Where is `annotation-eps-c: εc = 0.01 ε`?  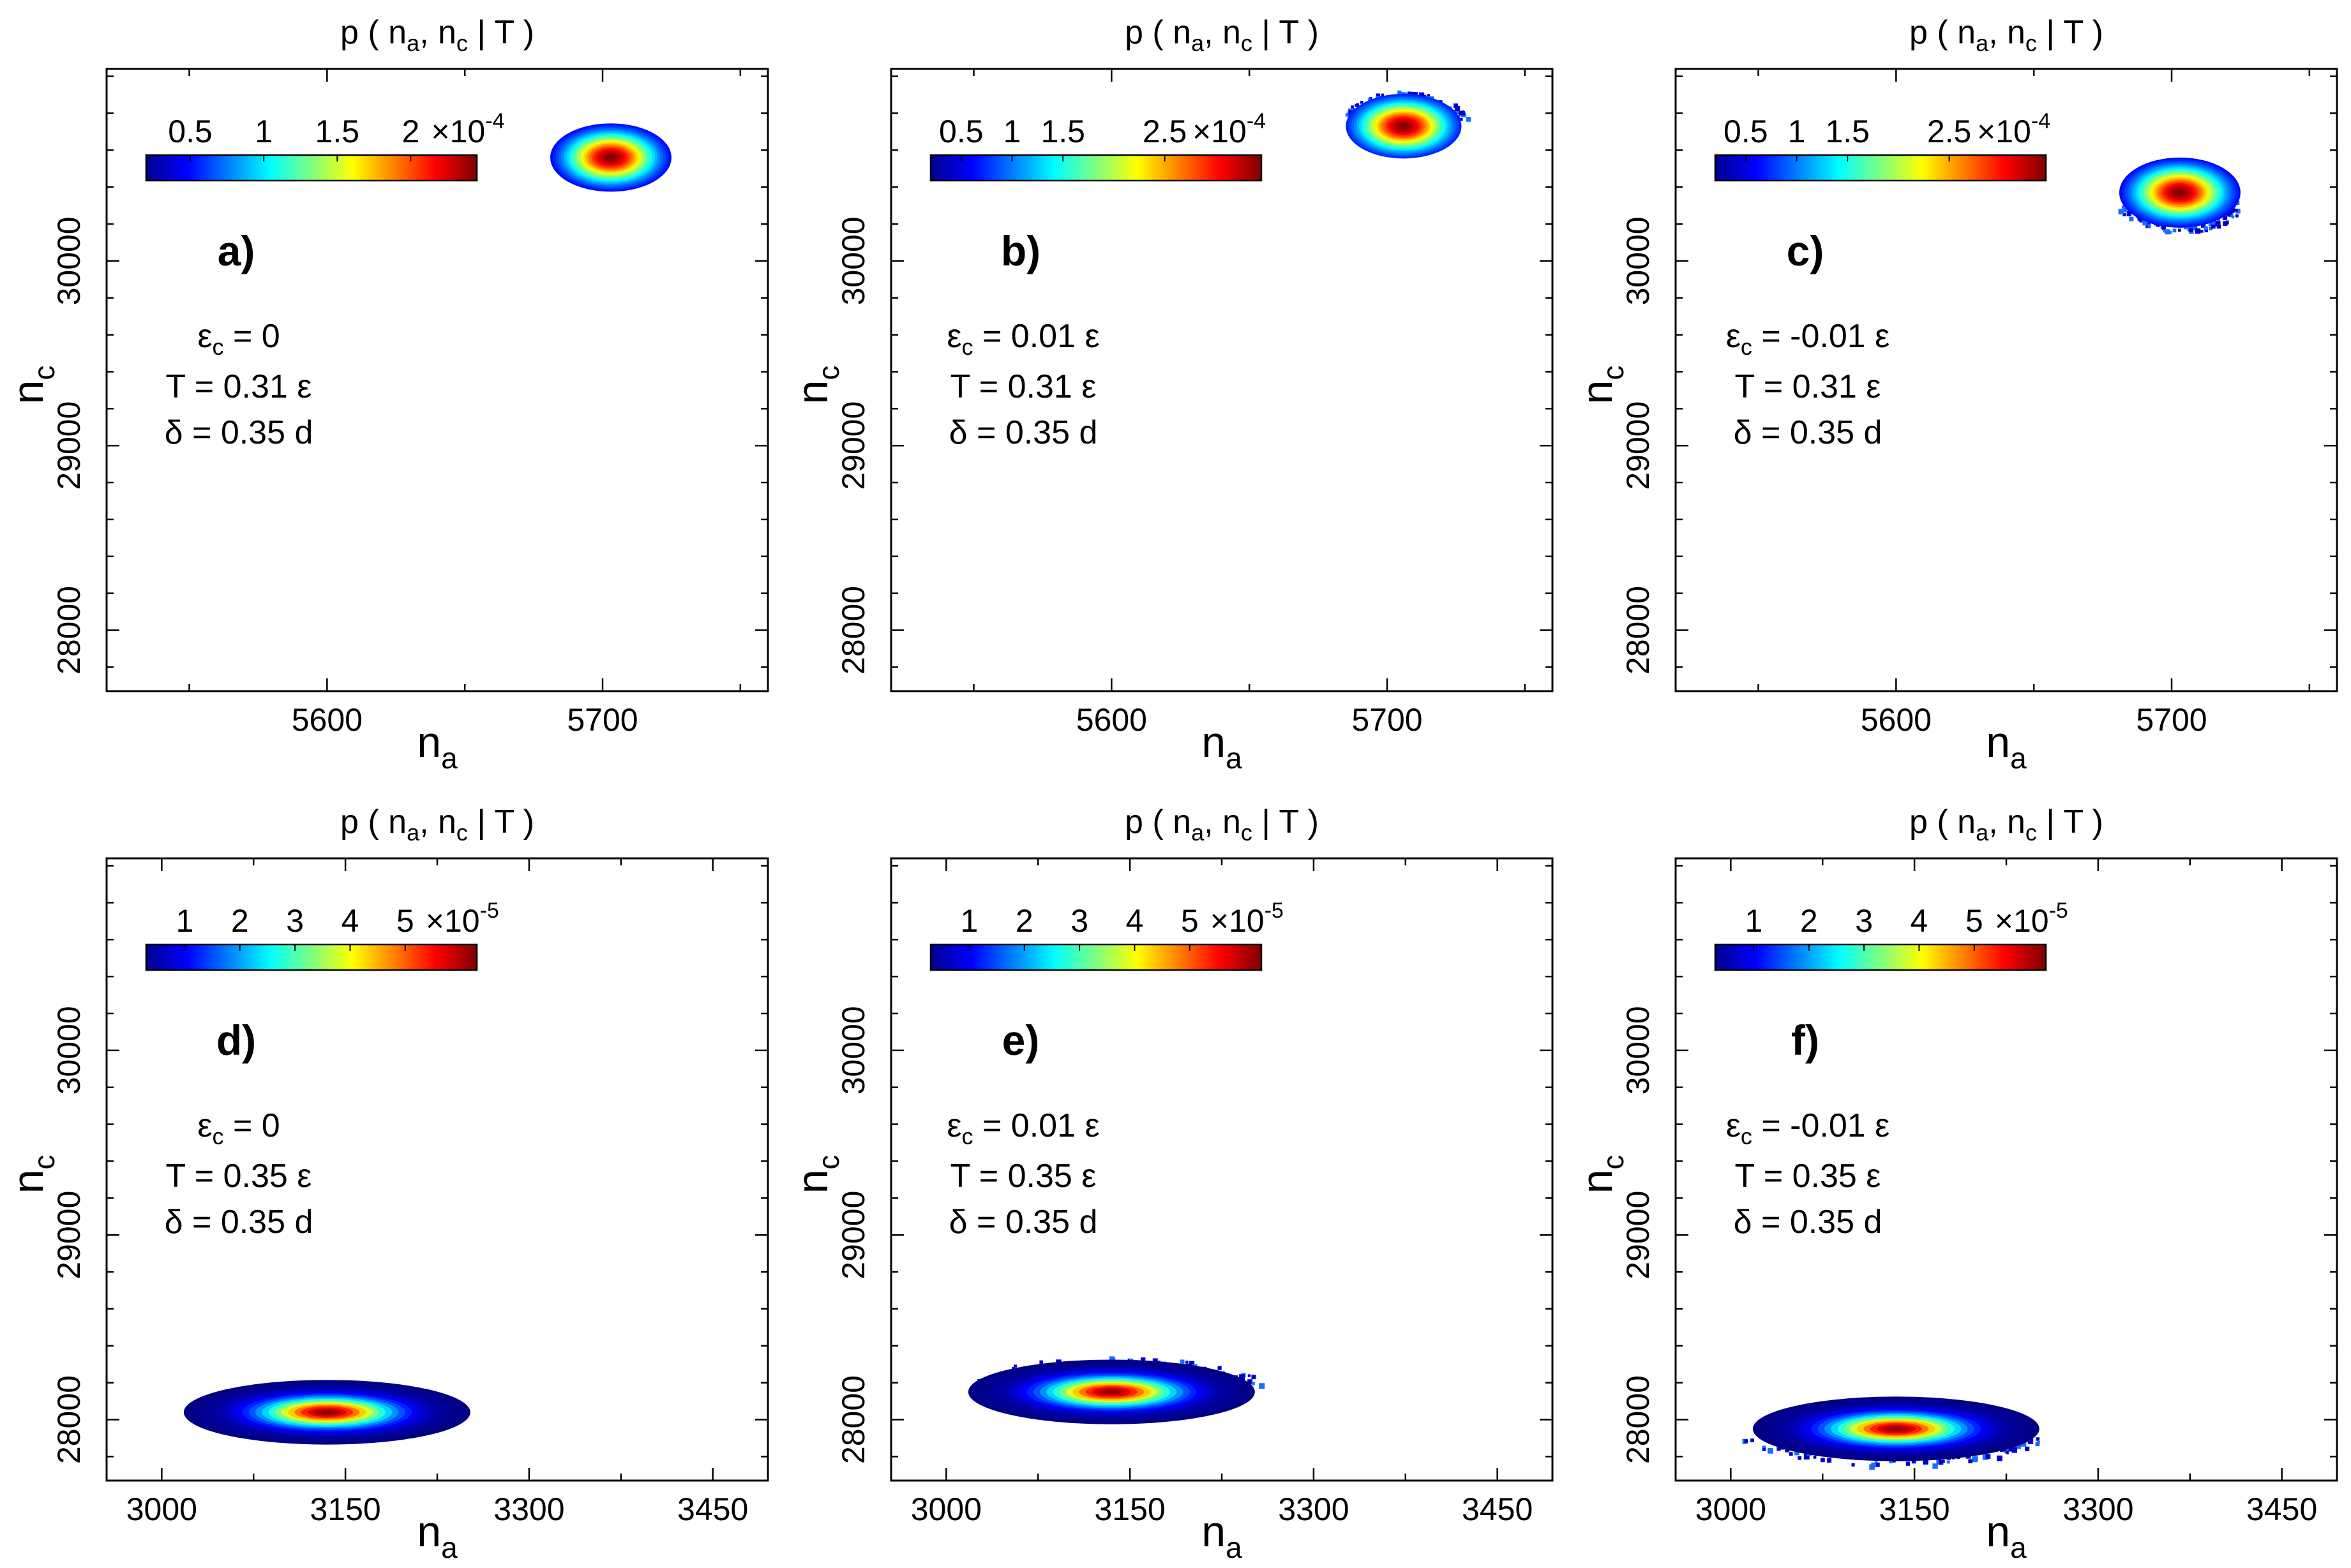 annotation-eps-c: εc = 0.01 ε is located at coordinates (1023, 1128).